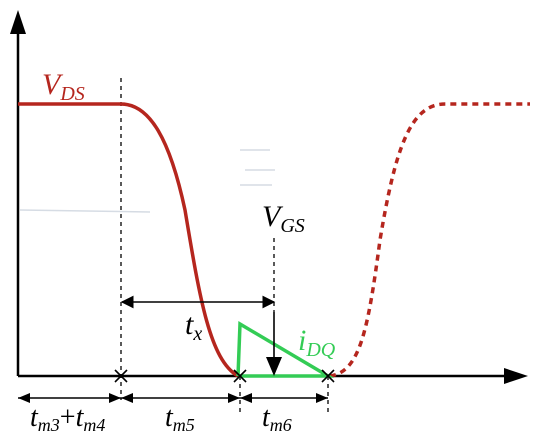  I want to click on idq-label: iDQ, so click(317, 342).